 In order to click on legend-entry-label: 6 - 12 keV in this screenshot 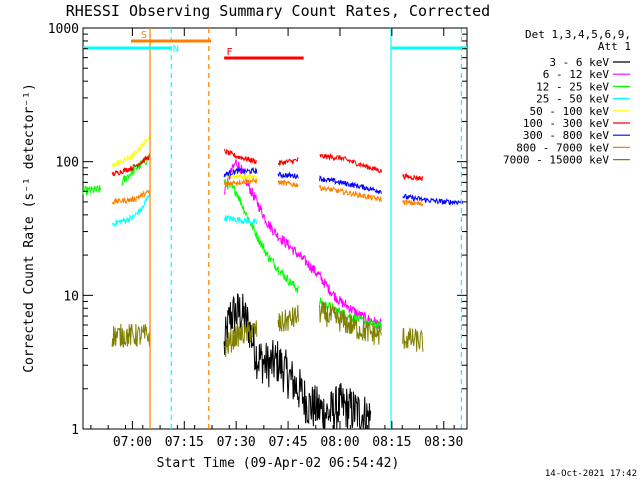, I will do `click(576, 74)`.